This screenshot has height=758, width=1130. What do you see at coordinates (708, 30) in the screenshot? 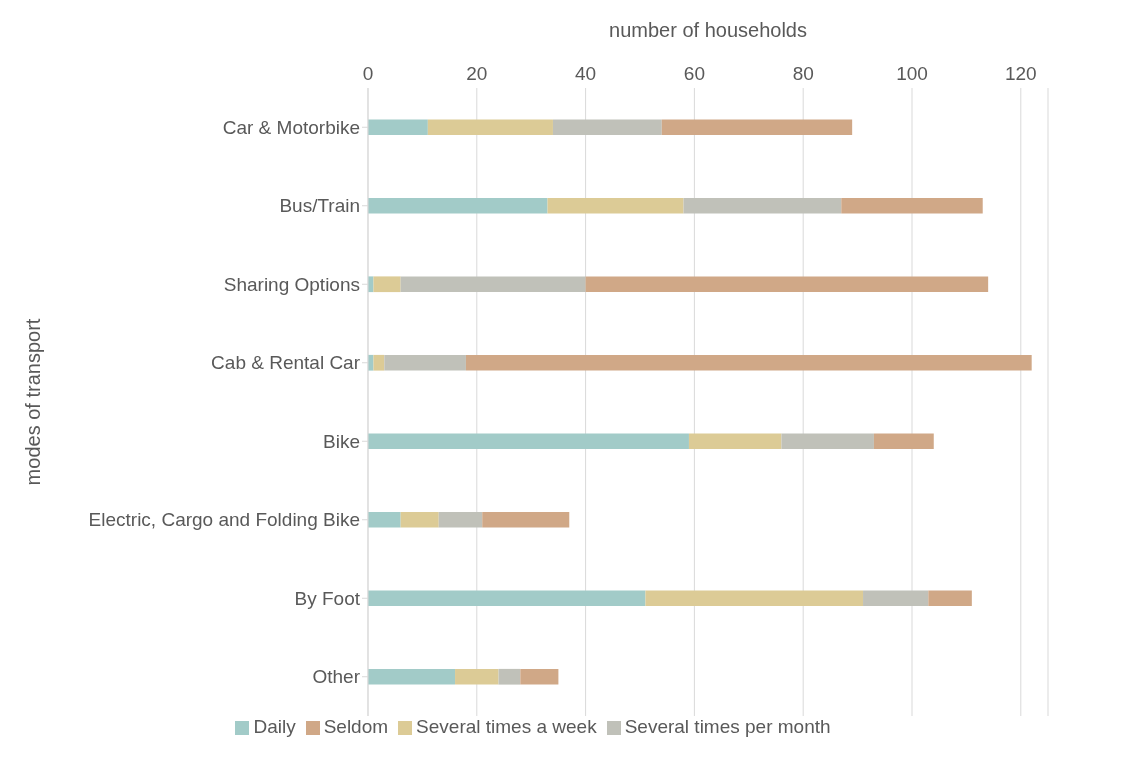
I see `x-axis-title: number of households` at bounding box center [708, 30].